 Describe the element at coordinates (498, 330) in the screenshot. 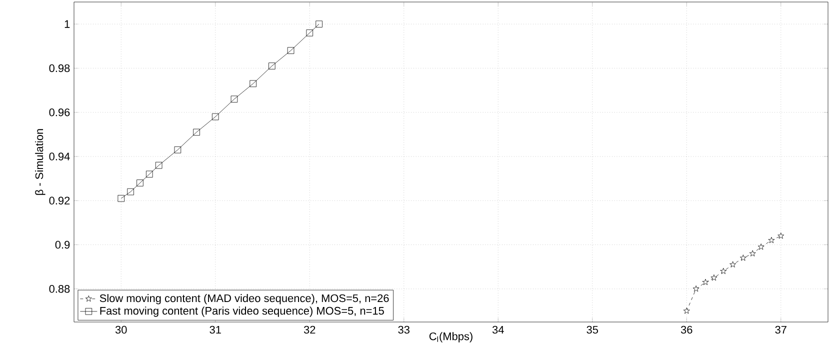

I see `x-tick-label: 34` at that location.